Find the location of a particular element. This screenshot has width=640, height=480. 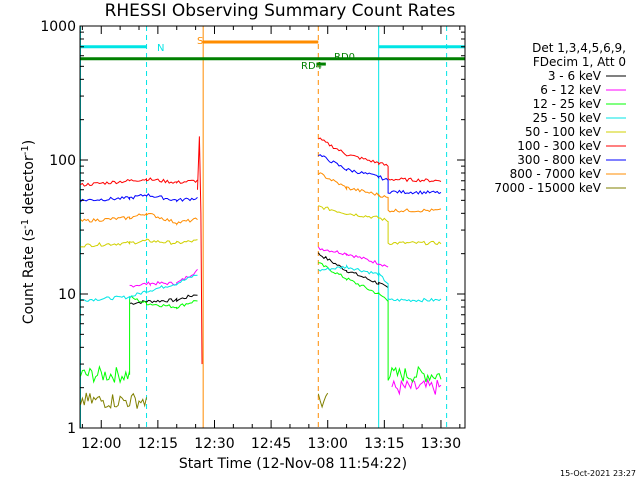

y-tick-label-1: 10 is located at coordinates (67, 295).